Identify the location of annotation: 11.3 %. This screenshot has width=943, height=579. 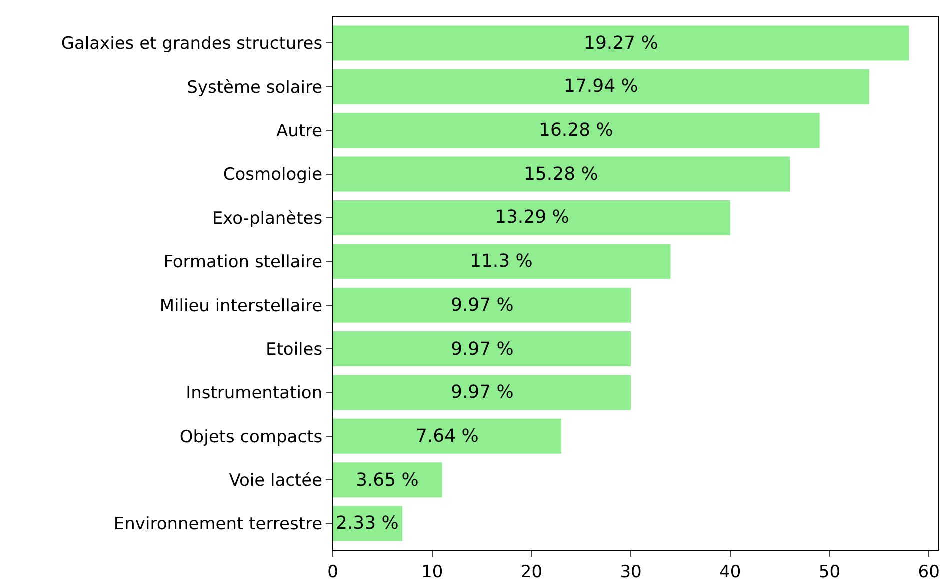
(501, 261).